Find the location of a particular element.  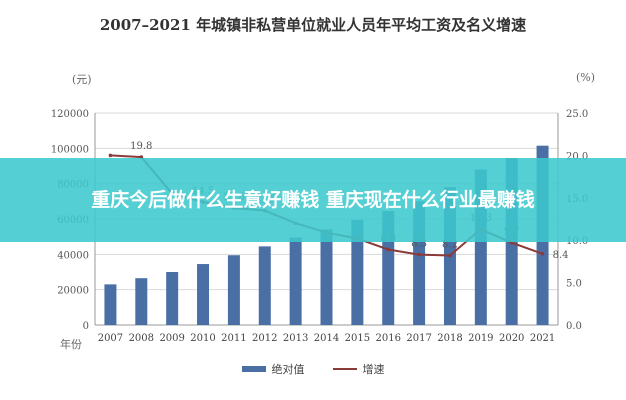

x-tick-label: 2007 is located at coordinates (110, 338).